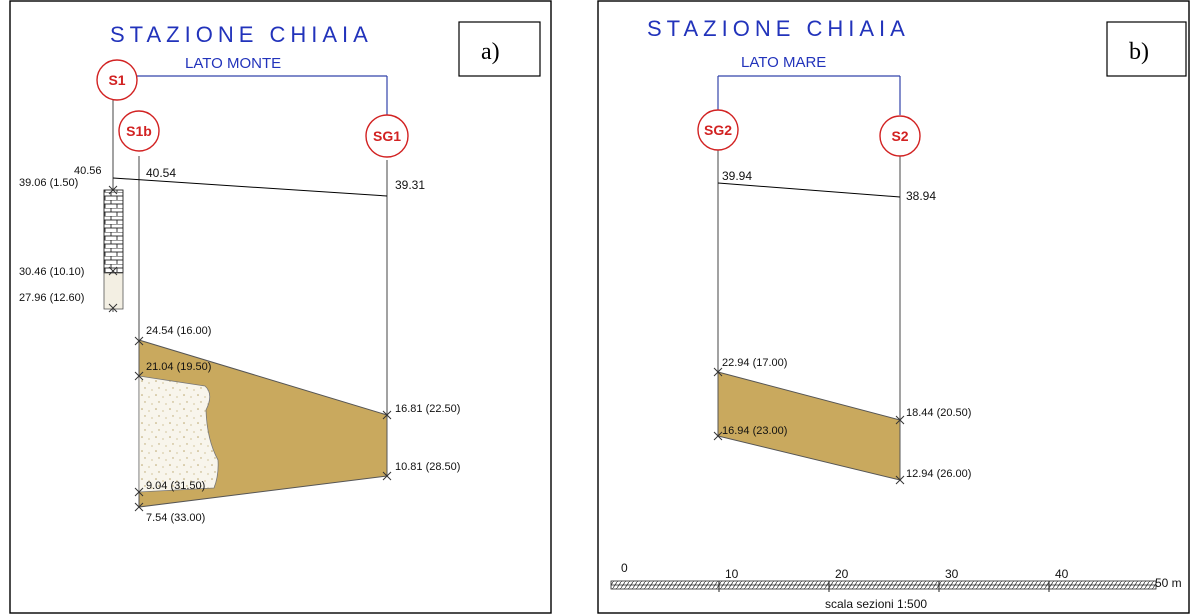  I want to click on panel-tag: b), so click(1139, 52).